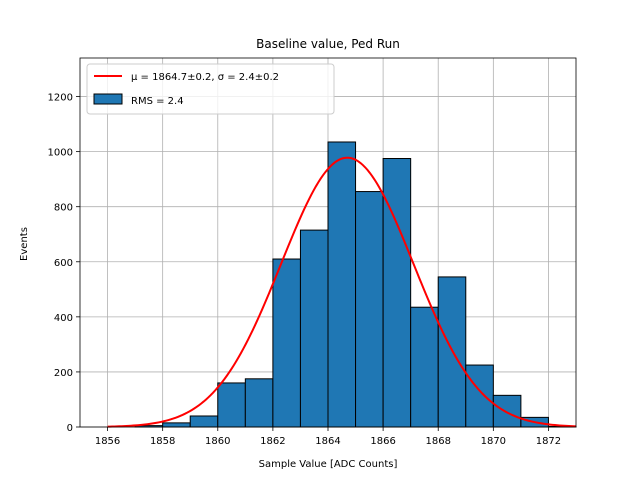 The height and width of the screenshot is (480, 640). I want to click on x-tick-label: 1866, so click(382, 441).